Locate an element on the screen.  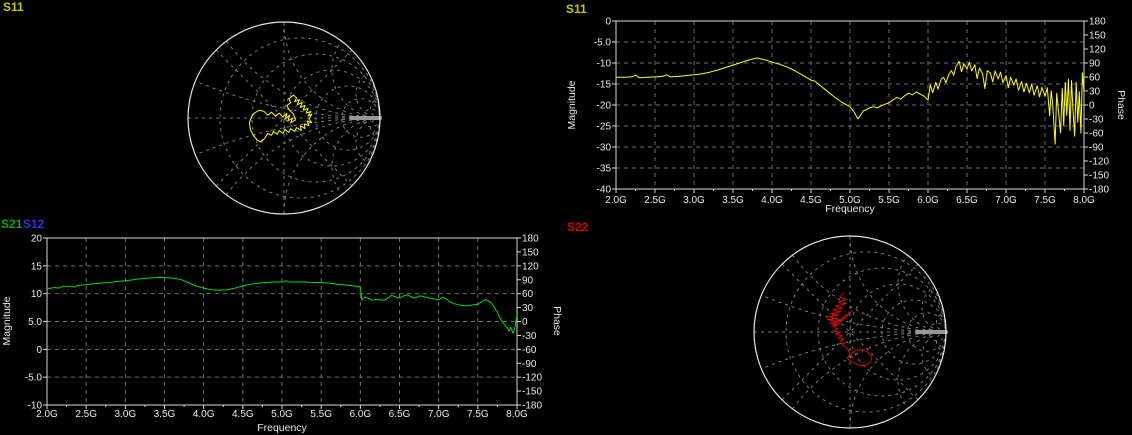
s11-smith-chart is located at coordinates (284, 118).